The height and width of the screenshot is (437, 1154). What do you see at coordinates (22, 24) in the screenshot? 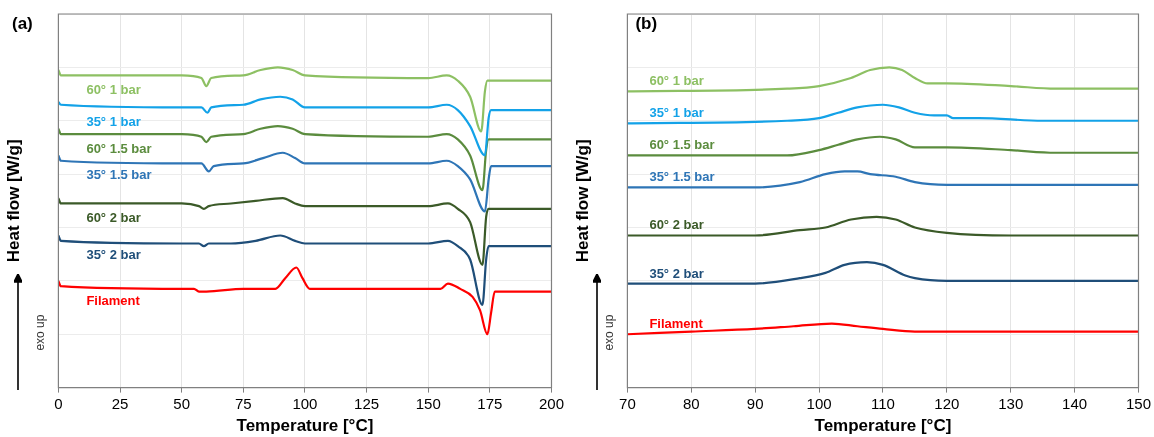
I see `chart-title: (a)` at bounding box center [22, 24].